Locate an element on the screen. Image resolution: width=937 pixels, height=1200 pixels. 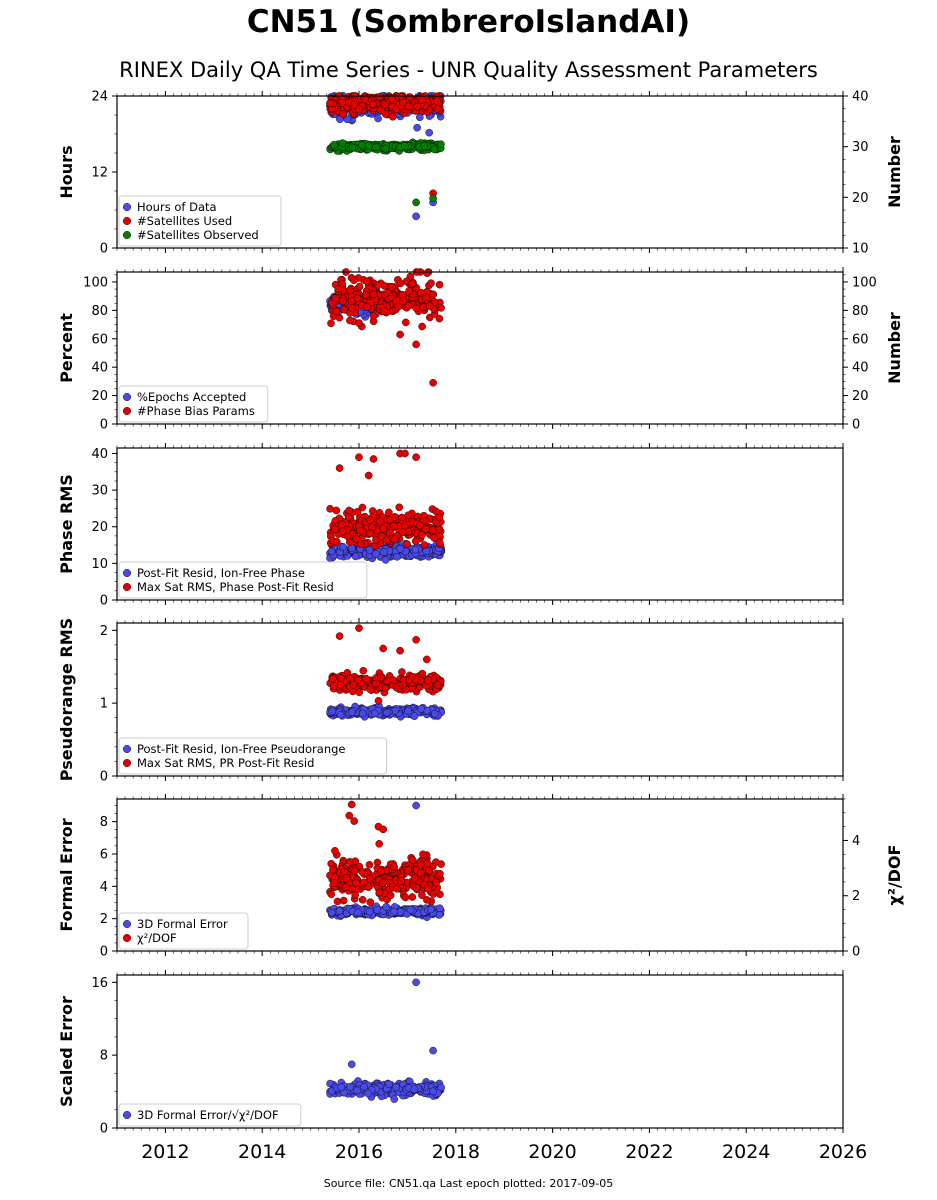
x-tick-label: 2024 is located at coordinates (746, 1152).